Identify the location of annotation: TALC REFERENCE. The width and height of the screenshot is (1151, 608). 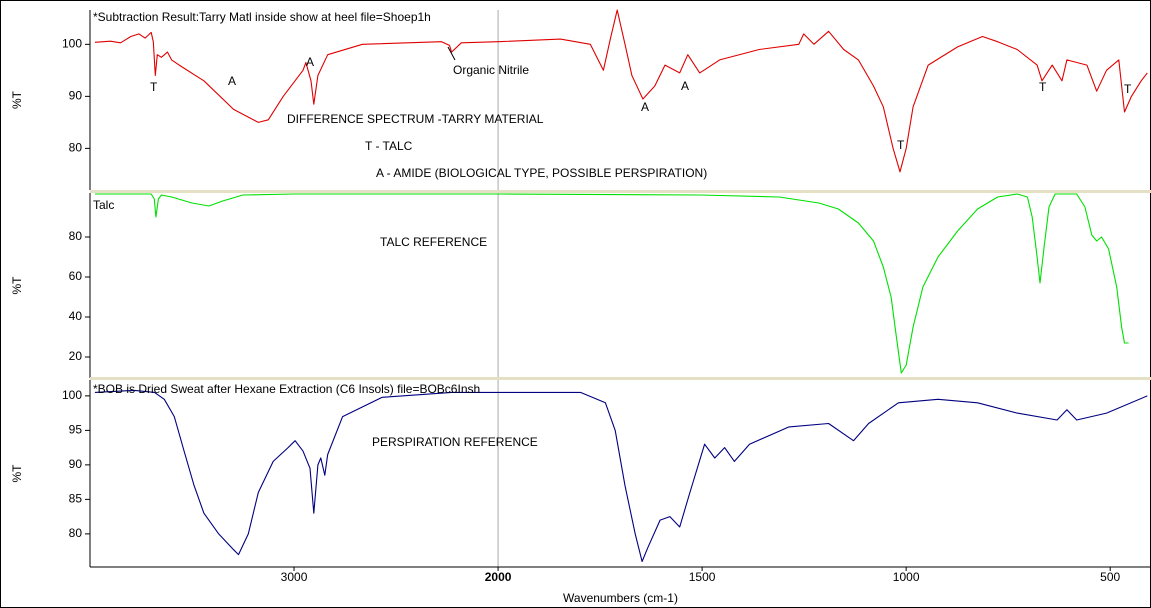
(433, 242).